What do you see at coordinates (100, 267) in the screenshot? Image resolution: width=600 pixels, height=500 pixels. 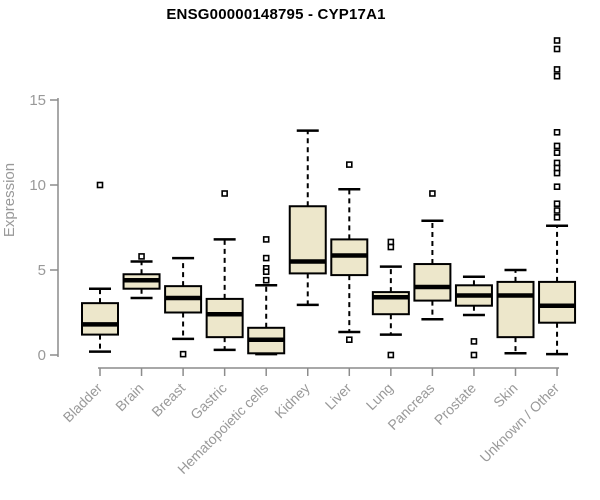 I see `boxplot-bladder` at bounding box center [100, 267].